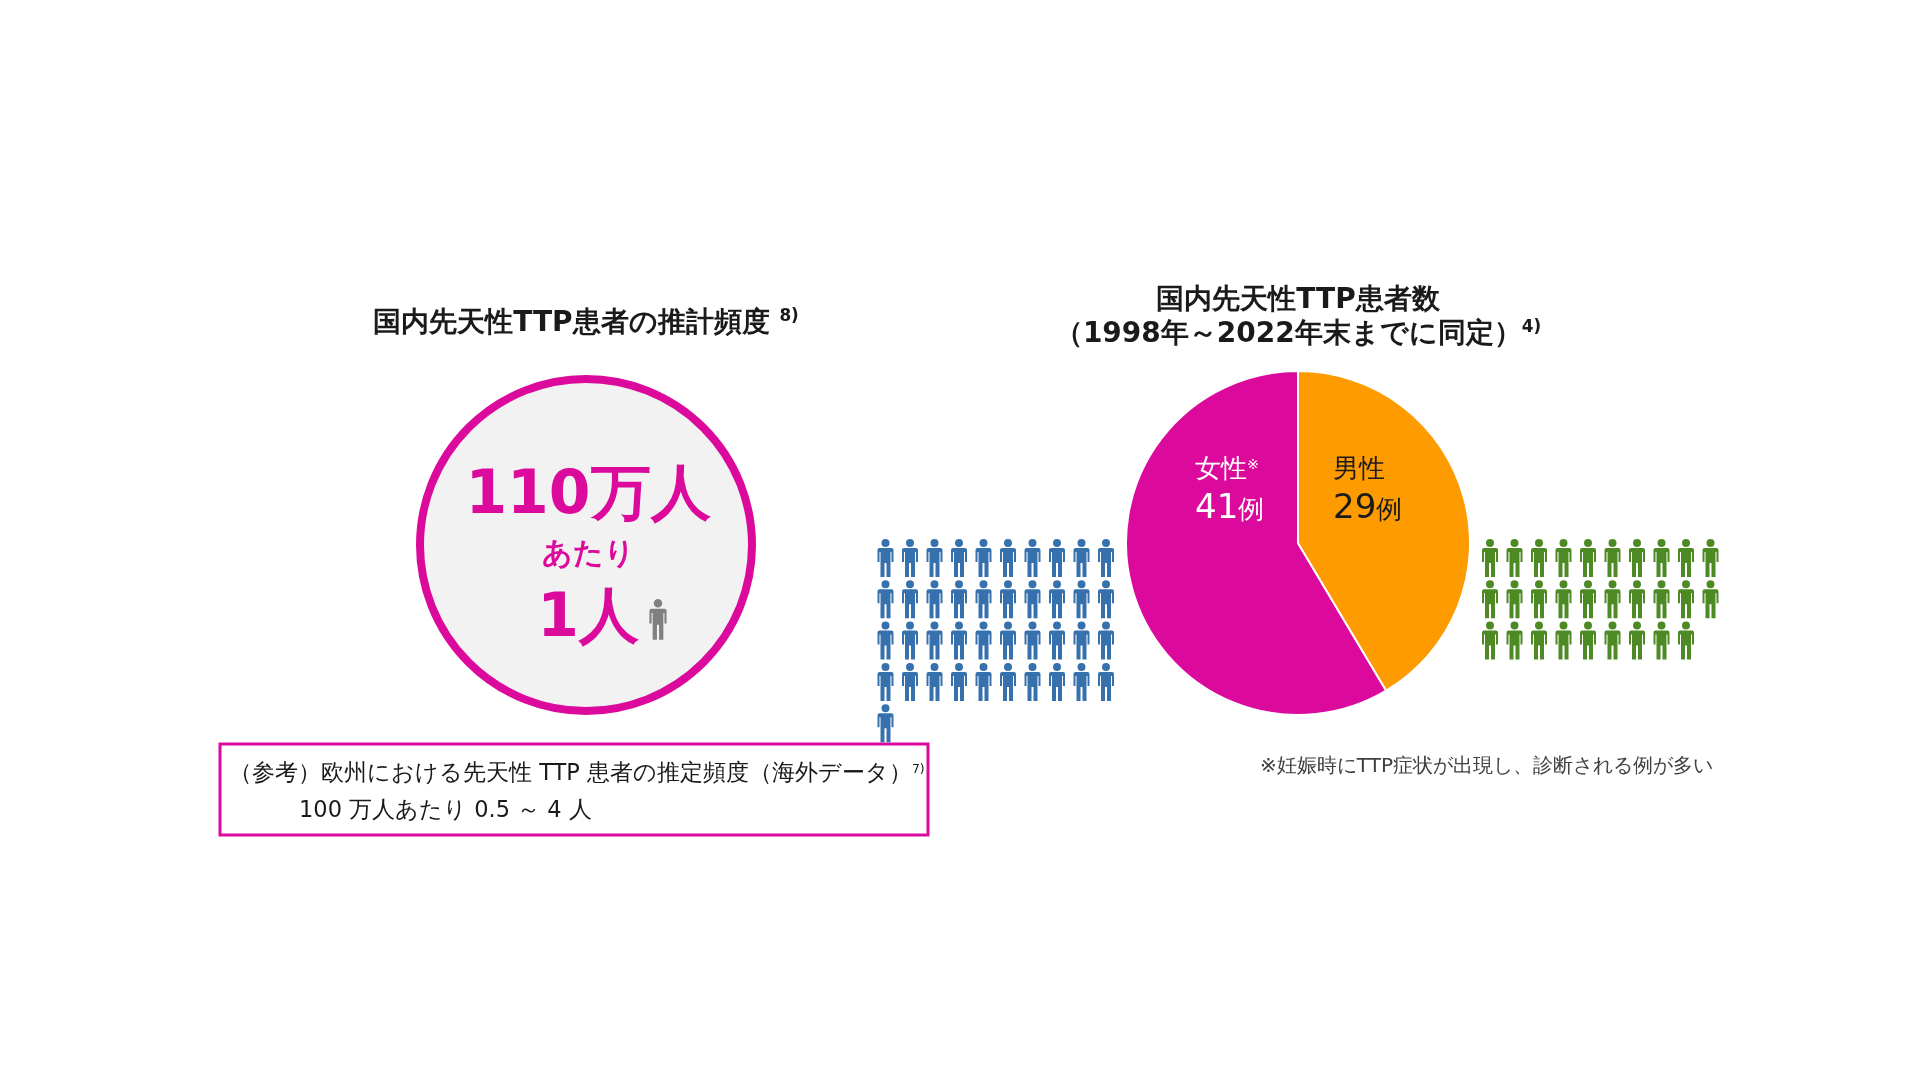 This screenshot has height=1080, width=1920. I want to click on chart-subtitle: （1998年～2022年末までに同定）$^{4)}$, so click(1298, 332).